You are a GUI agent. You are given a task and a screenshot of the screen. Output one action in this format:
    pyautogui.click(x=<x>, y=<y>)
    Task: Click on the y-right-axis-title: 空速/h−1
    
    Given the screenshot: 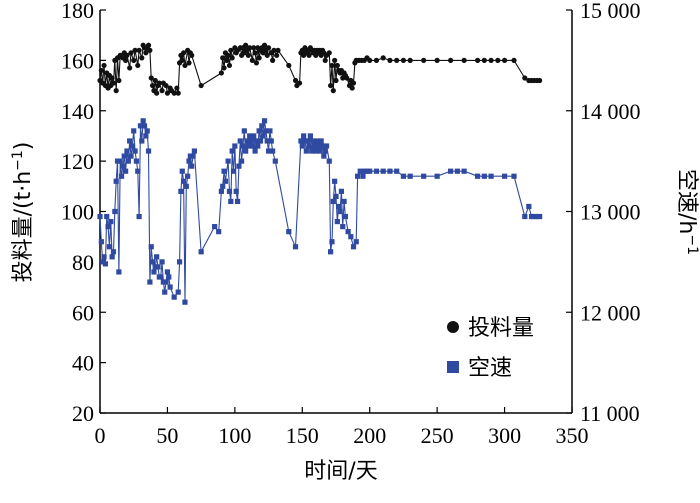 What is the action you would take?
    pyautogui.click(x=687, y=212)
    